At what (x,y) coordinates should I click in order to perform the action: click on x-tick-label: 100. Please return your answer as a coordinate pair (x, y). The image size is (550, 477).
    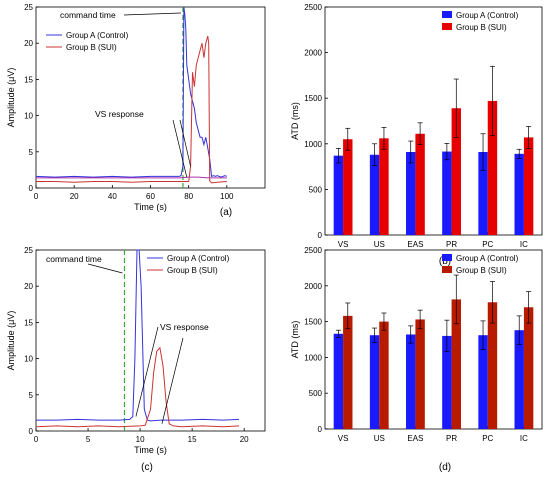
    Looking at the image, I should click on (227, 196).